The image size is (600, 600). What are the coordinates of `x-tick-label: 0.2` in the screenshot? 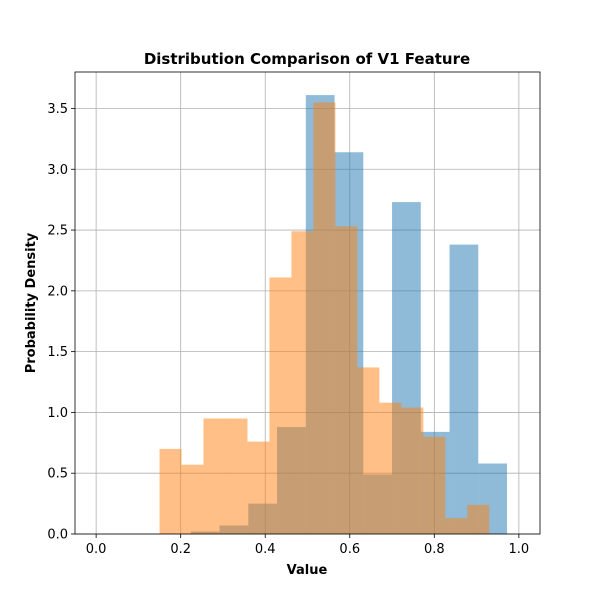 It's located at (180, 549).